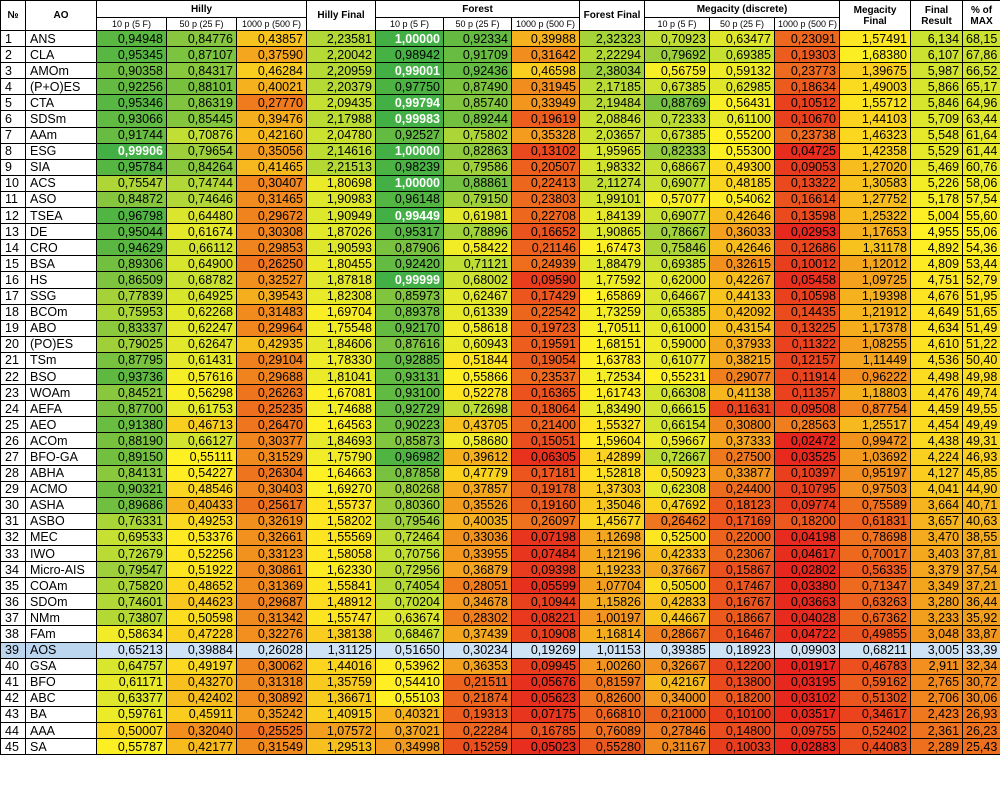 Image resolution: width=1000 pixels, height=786 pixels. Describe the element at coordinates (937, 71) in the screenshot. I see `cell-final-result: 5,987` at that location.